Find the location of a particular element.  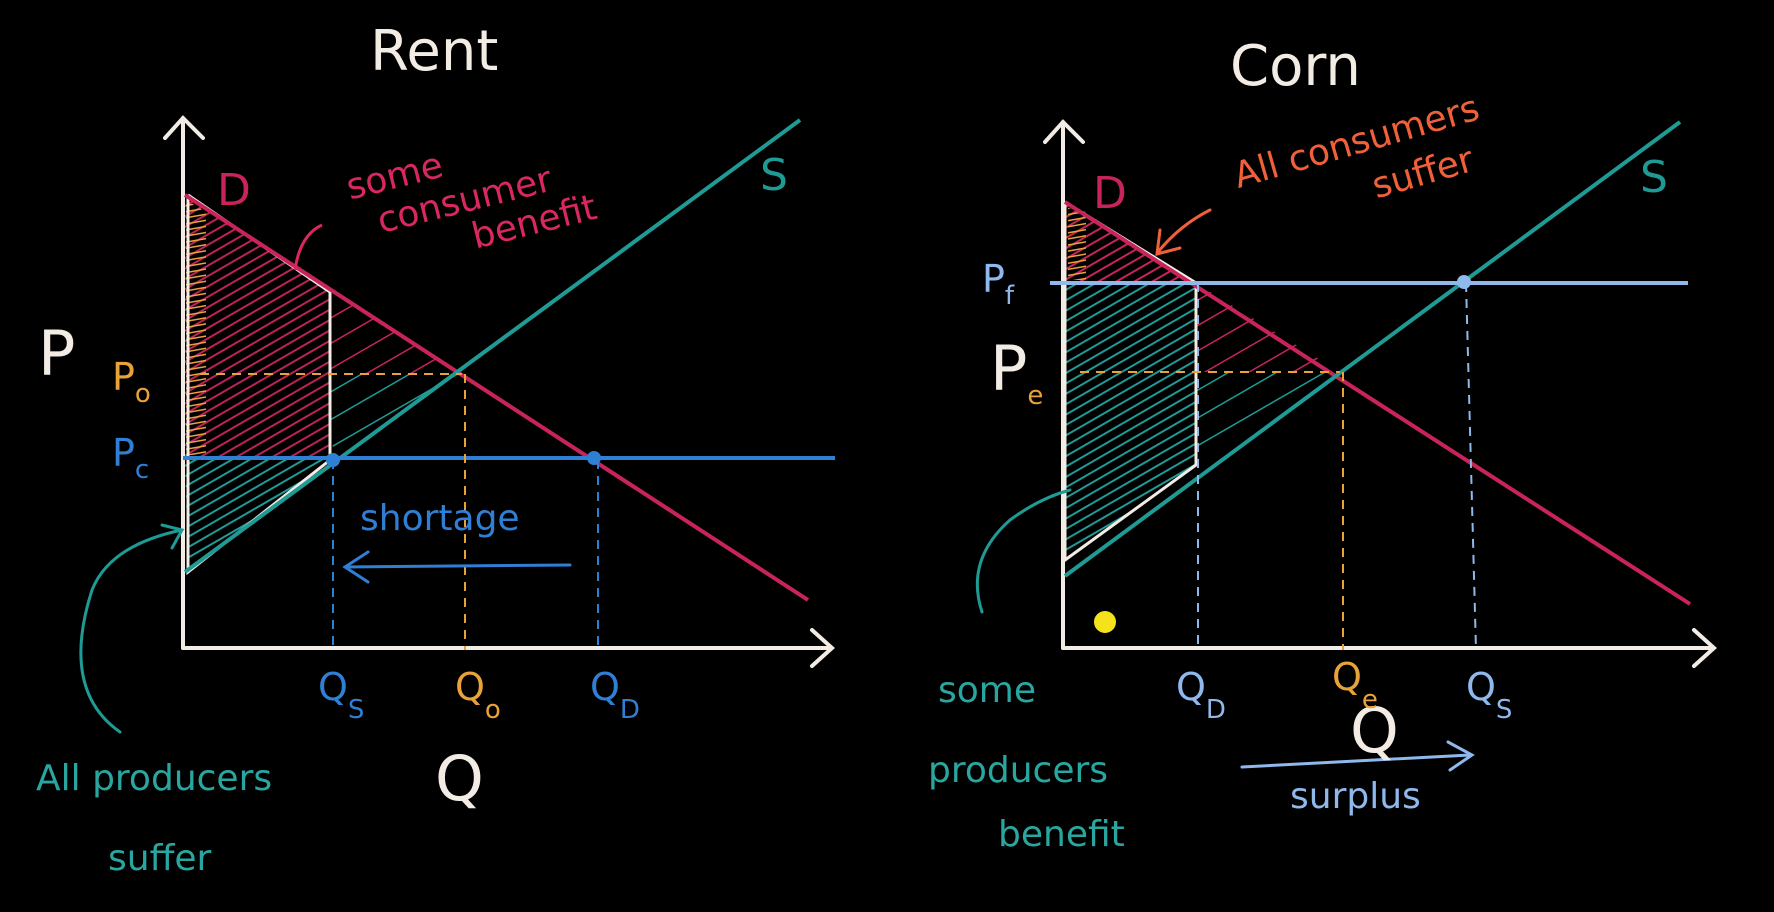

corn-consumer-note: All consumers suffer is located at coordinates (1356, 147).